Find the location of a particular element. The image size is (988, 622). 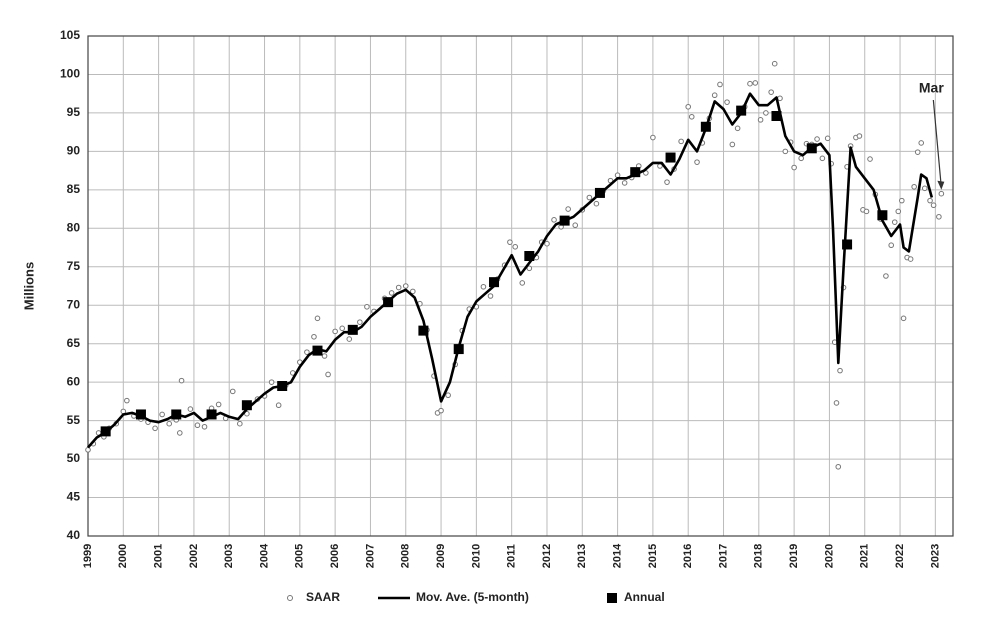

x-tick-label: 1999 is located at coordinates (88, 556).